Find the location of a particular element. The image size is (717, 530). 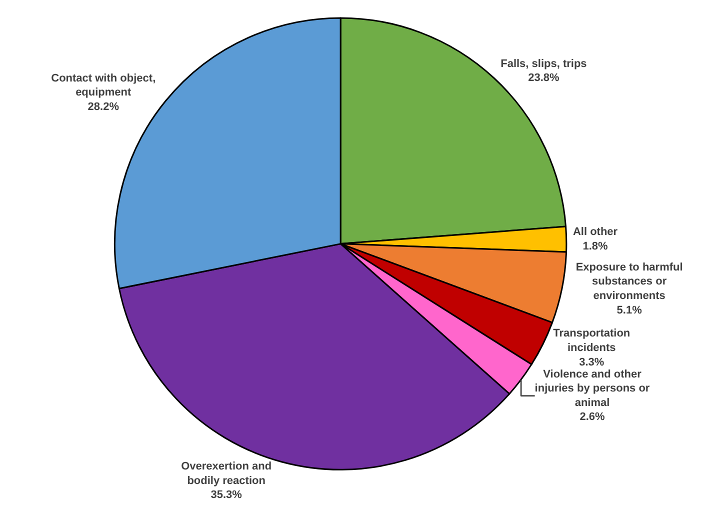

data-label: 3.3% is located at coordinates (591, 362).